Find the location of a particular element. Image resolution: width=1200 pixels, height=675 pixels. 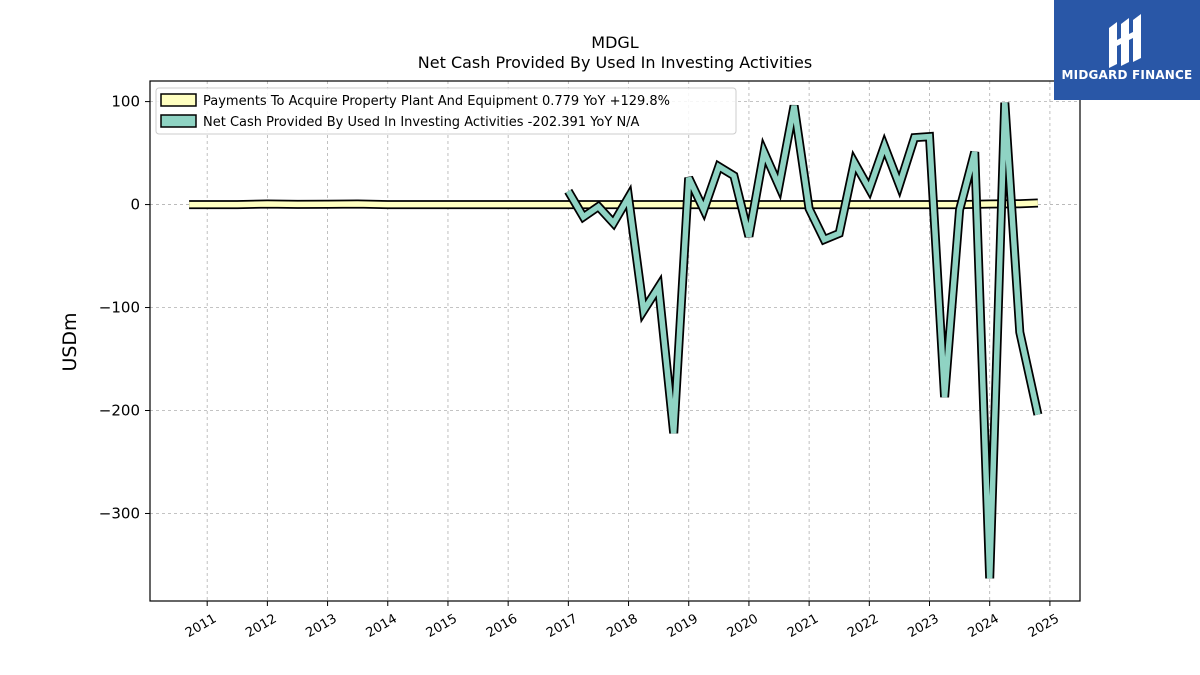

y-axis-ticks: 100 0 −100 −200 −300 is located at coordinates (124, 307).